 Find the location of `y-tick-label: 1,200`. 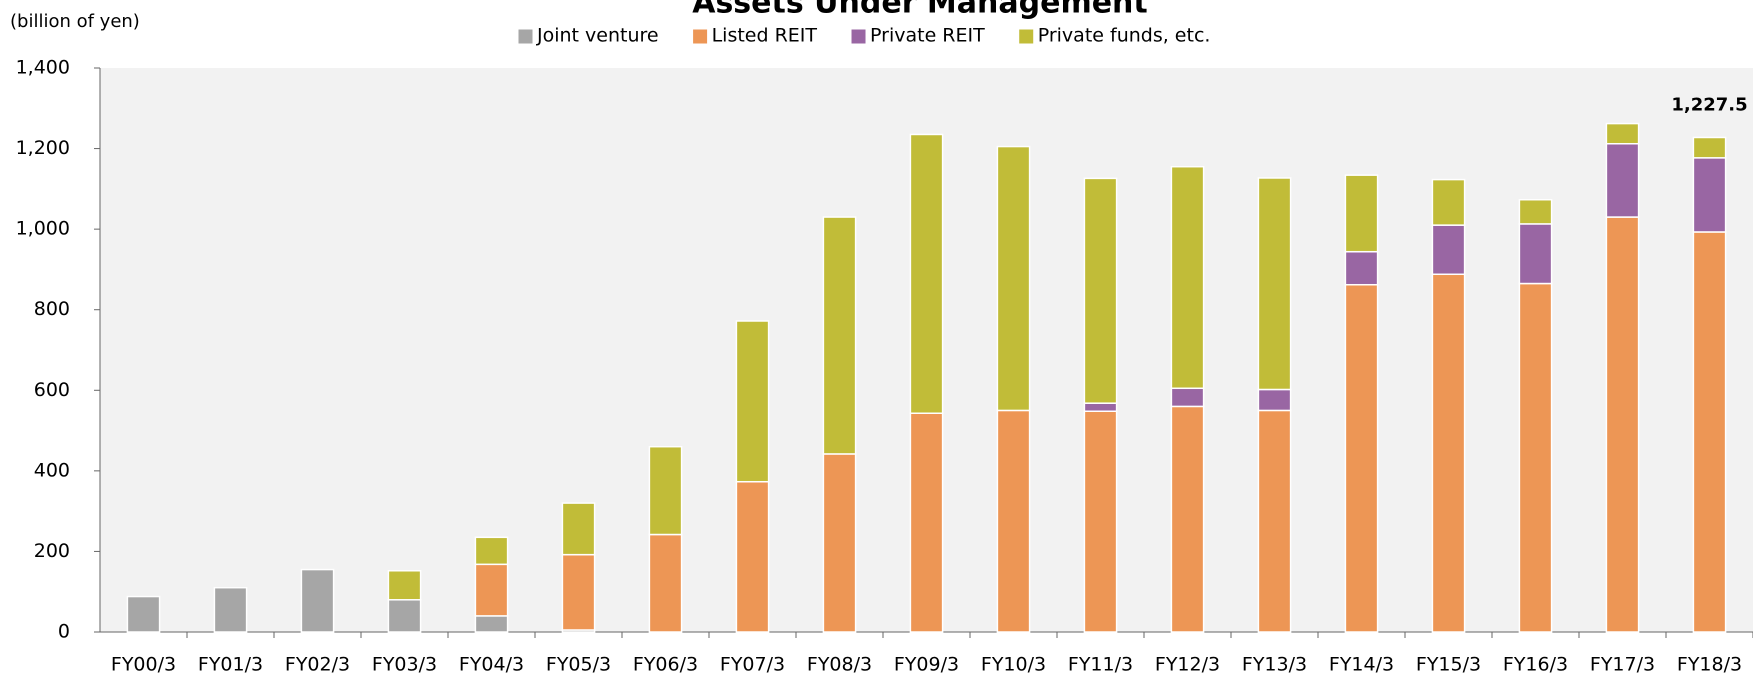

y-tick-label: 1,200 is located at coordinates (43, 148).